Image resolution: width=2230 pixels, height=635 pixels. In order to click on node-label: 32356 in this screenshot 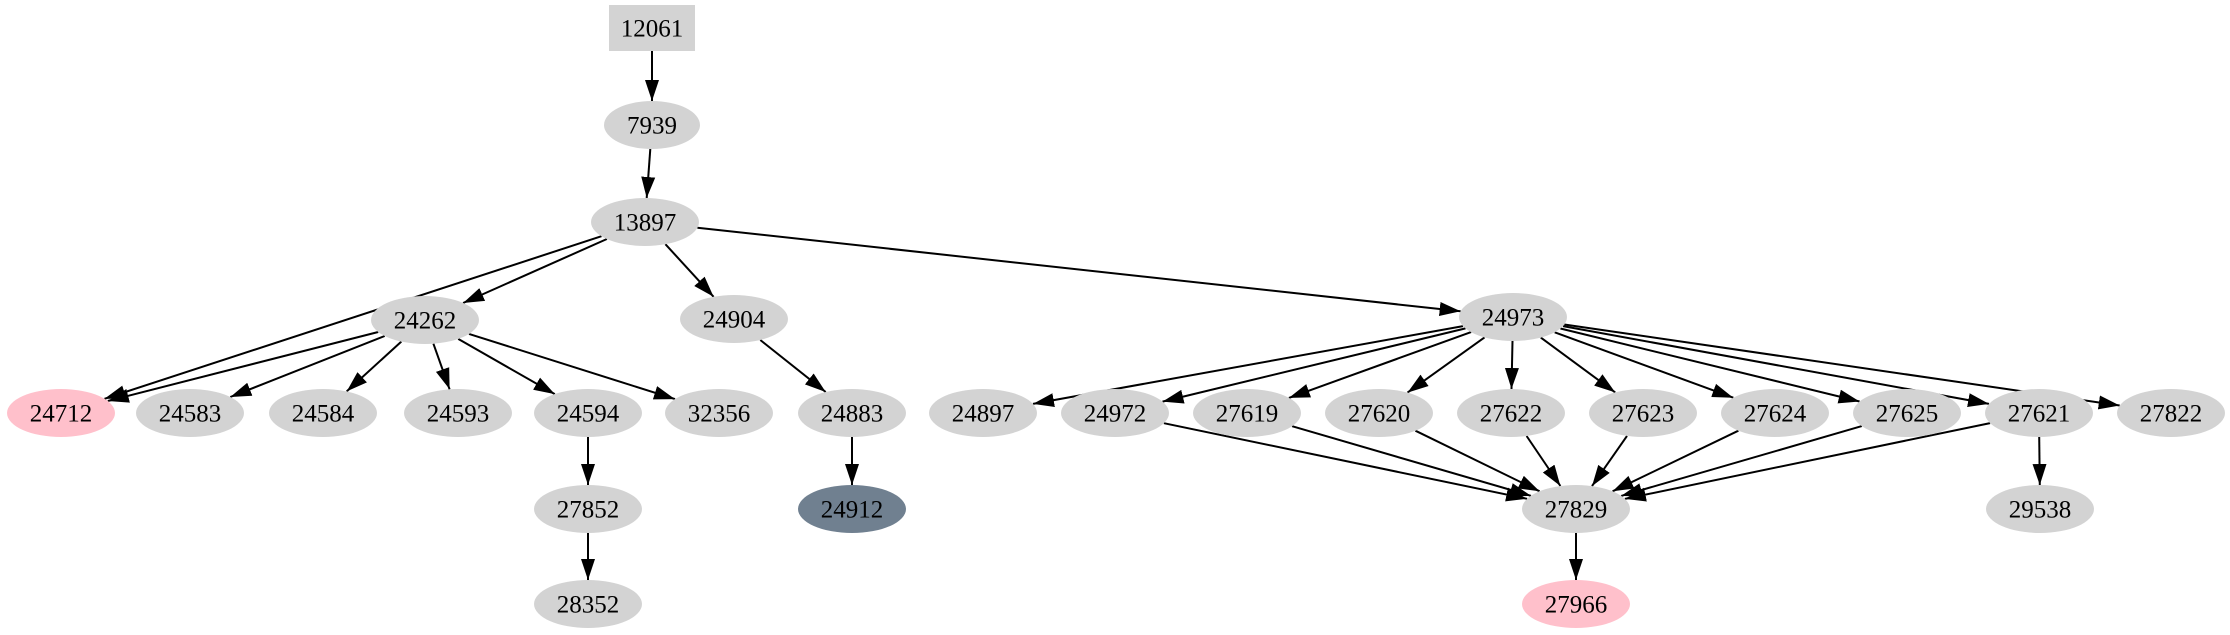, I will do `click(719, 413)`.